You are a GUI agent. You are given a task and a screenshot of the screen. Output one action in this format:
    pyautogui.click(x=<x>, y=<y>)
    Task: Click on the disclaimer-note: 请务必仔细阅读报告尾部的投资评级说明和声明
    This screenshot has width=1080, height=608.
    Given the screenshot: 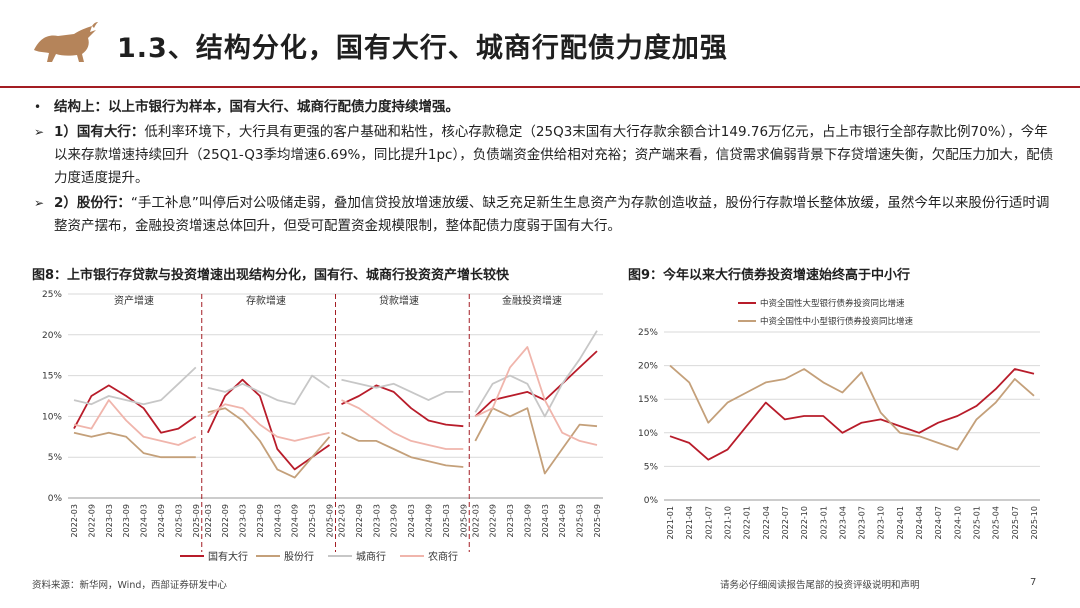 What is the action you would take?
    pyautogui.click(x=820, y=585)
    